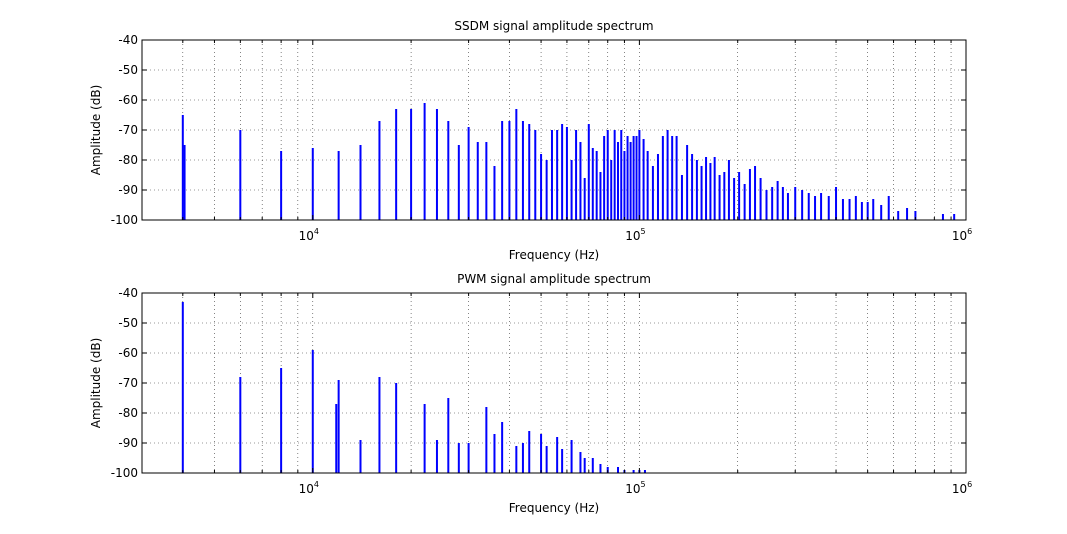 This screenshot has height=534, width=1067. I want to click on chart-title: PWM signal amplitude spectrum, so click(554, 279).